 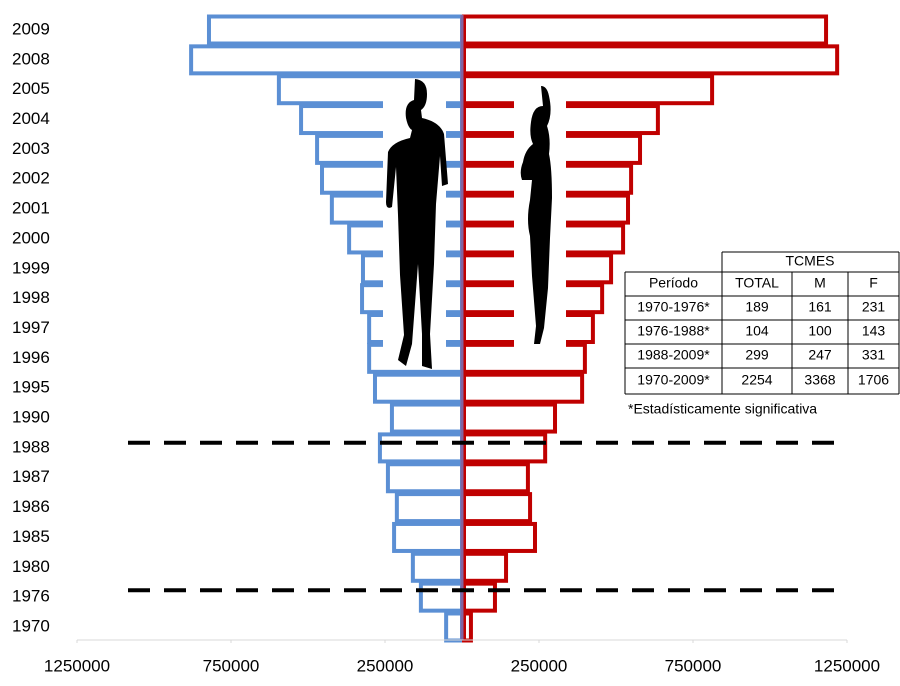 What do you see at coordinates (722, 409) in the screenshot?
I see `table-note: *Estadísticamente significativa` at bounding box center [722, 409].